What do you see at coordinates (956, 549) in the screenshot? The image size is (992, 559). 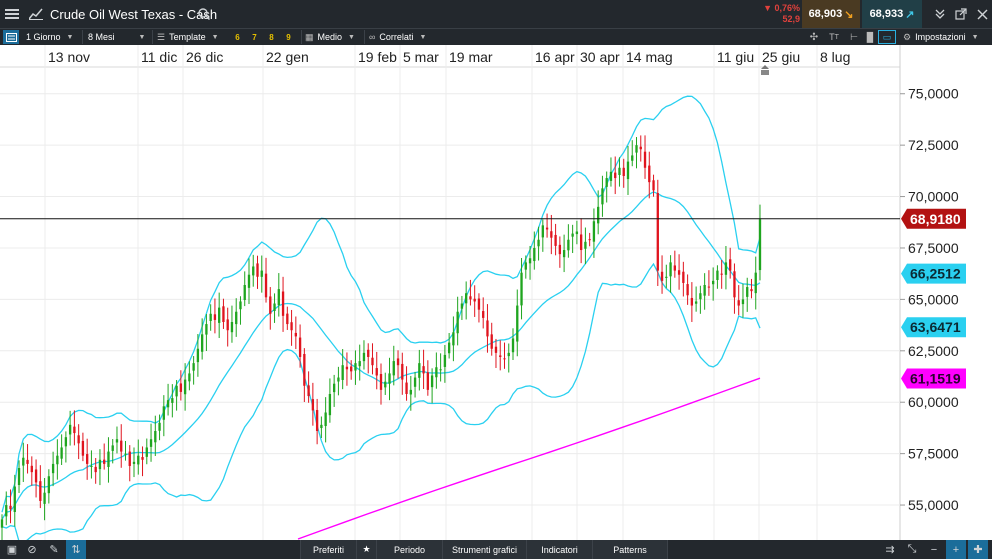 I see `zoom-in-icon: +` at bounding box center [956, 549].